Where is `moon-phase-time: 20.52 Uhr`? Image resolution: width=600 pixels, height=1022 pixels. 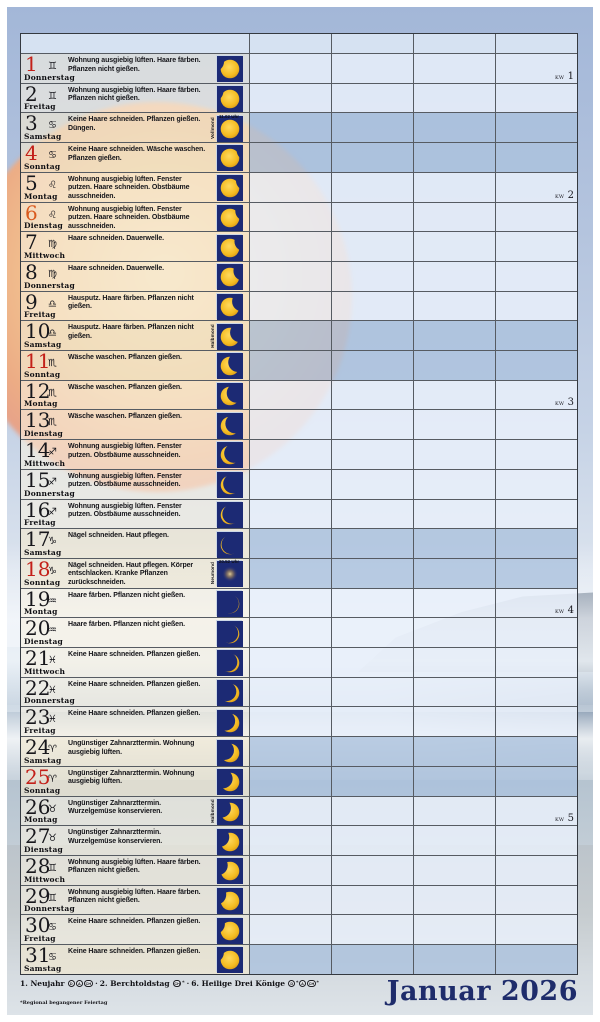
moon-phase-time: 20.52 Uhr is located at coordinates (229, 562).